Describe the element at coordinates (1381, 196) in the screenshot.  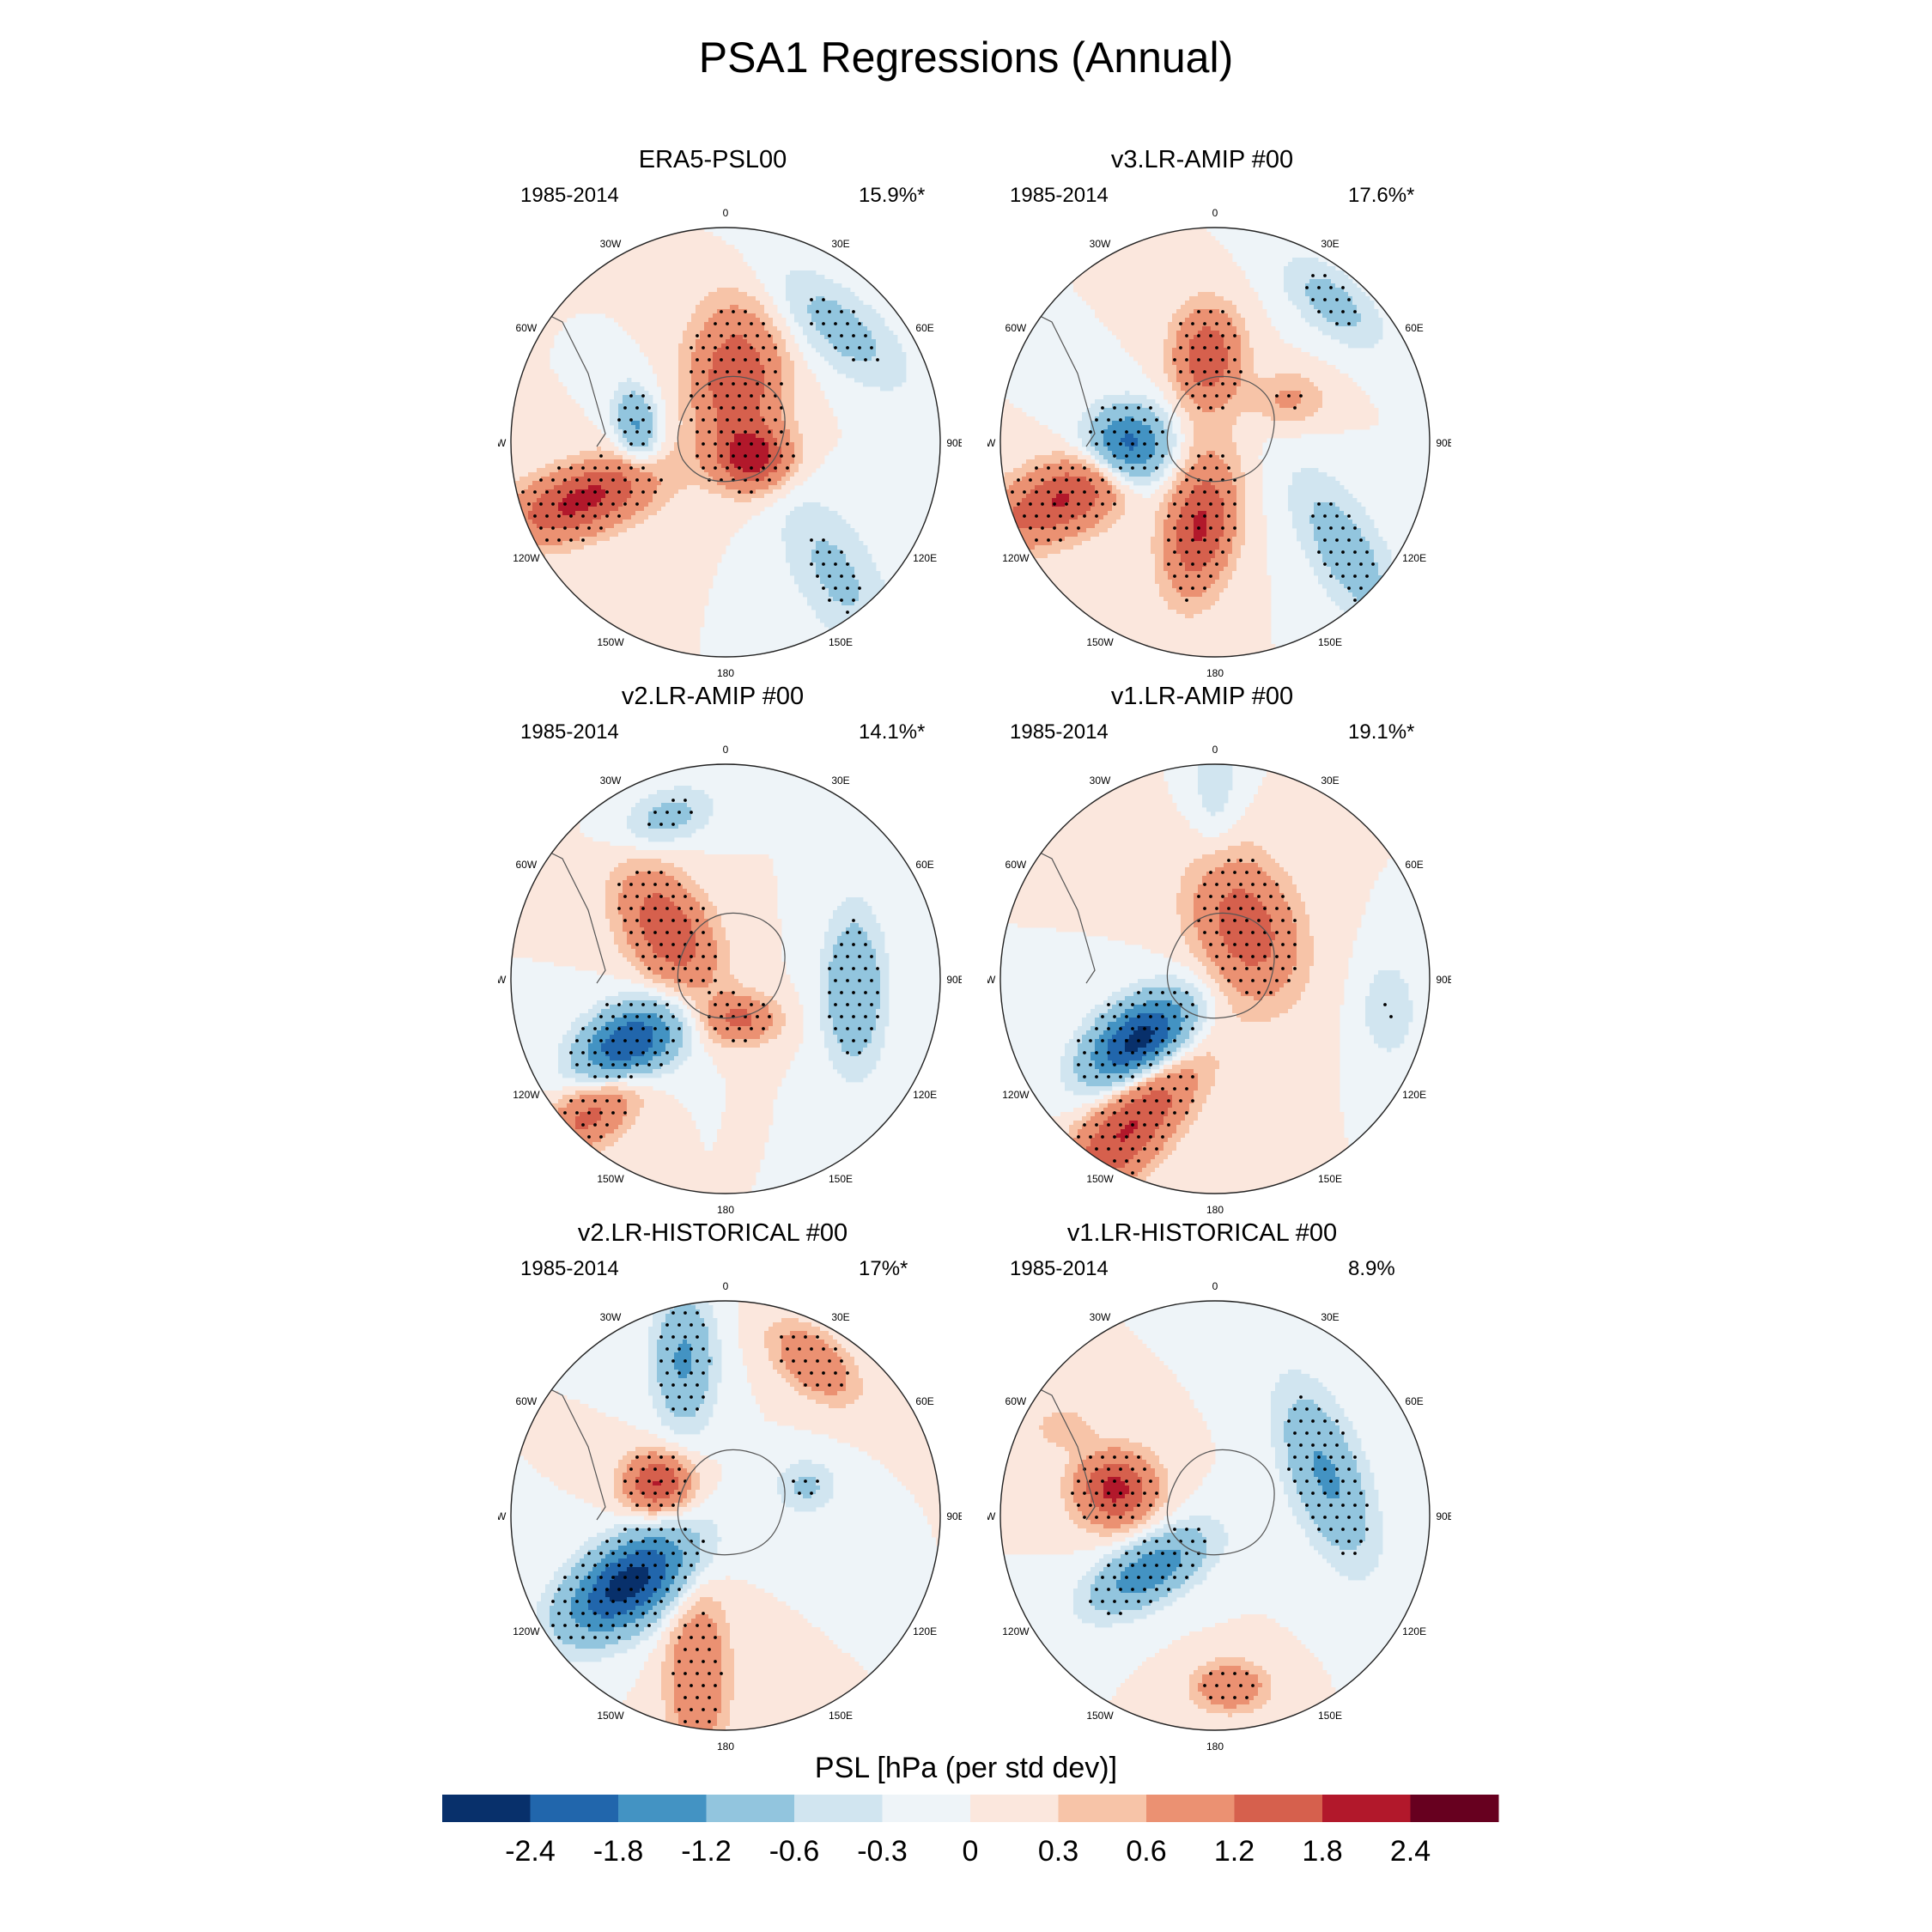
I see `panel-variance-percent: 17.6%*` at that location.